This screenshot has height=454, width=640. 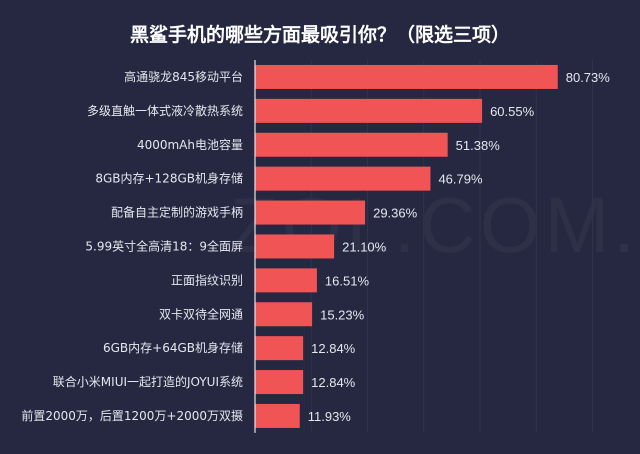 I want to click on value-label: 21.10%, so click(x=364, y=246).